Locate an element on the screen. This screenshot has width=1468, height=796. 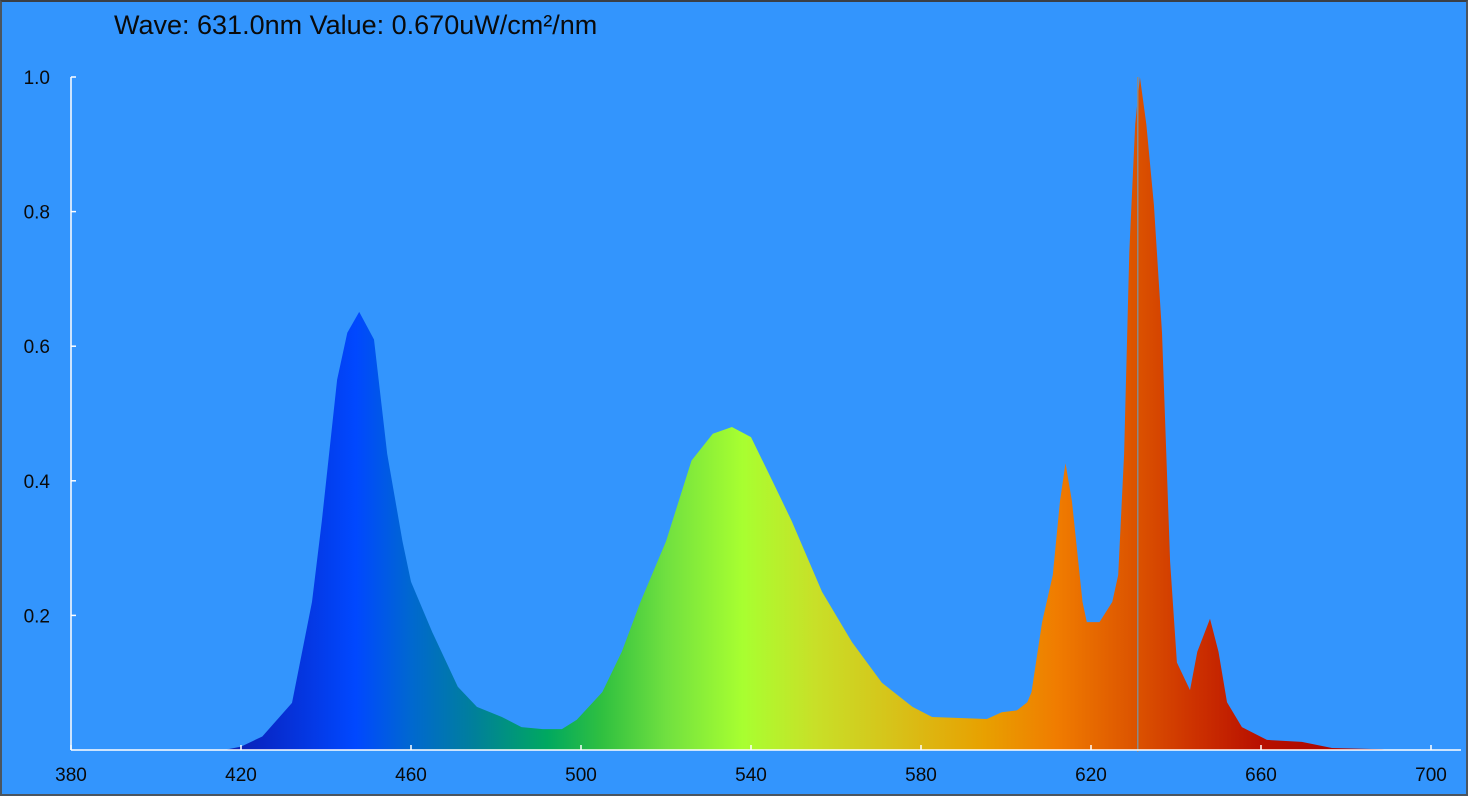
y-tick-label: 0.6 is located at coordinates (37, 347).